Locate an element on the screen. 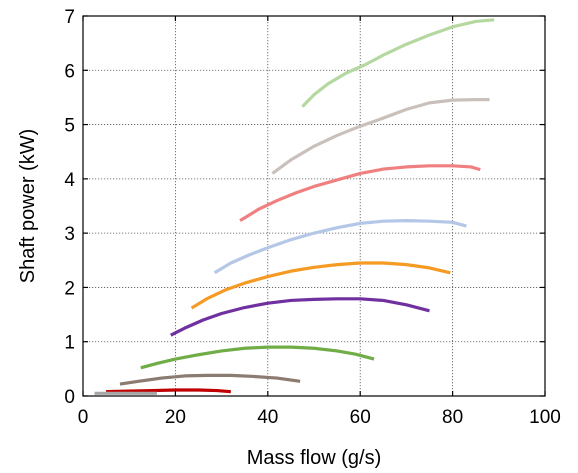 This screenshot has width=578, height=473. x-tick-label: 0 is located at coordinates (83, 417).